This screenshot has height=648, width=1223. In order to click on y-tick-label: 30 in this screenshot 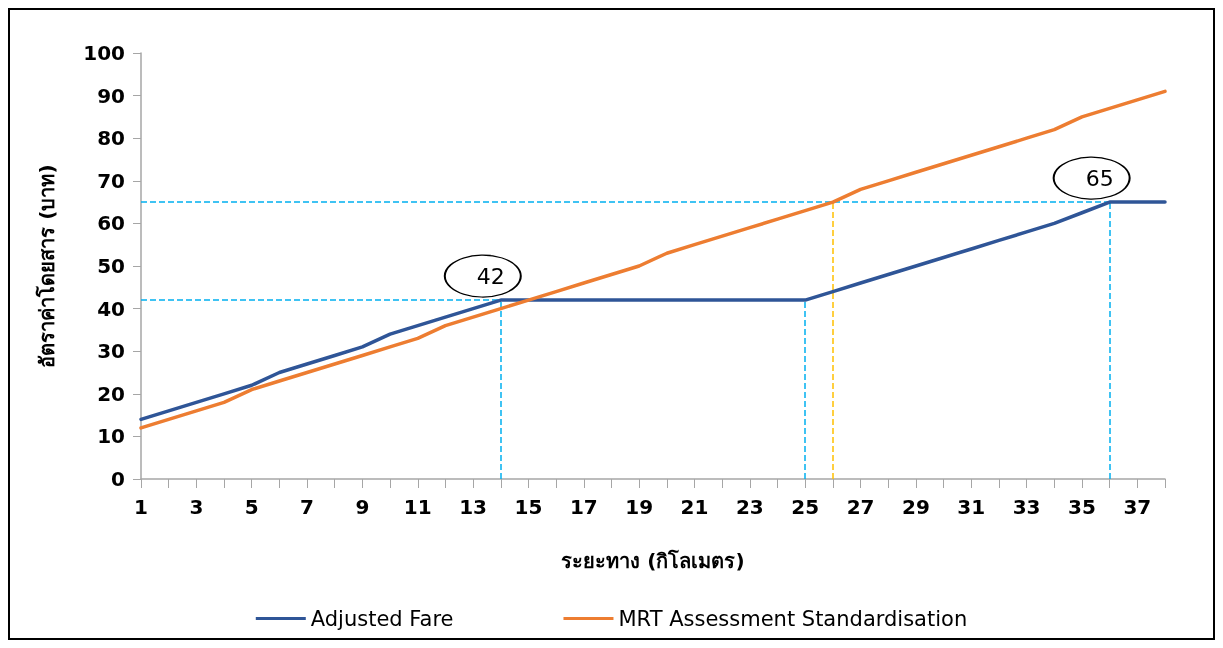, I will do `click(111, 351)`.